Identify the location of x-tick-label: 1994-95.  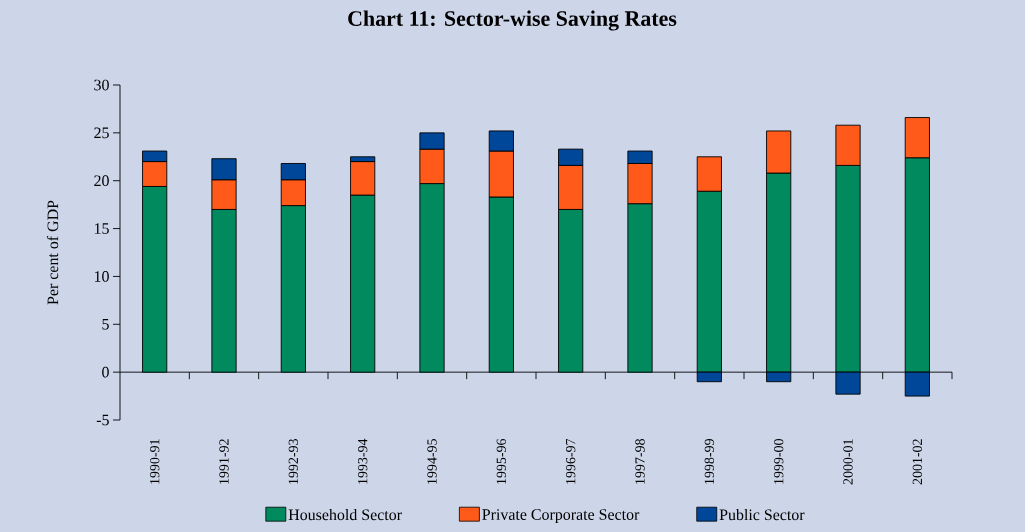
(432, 461).